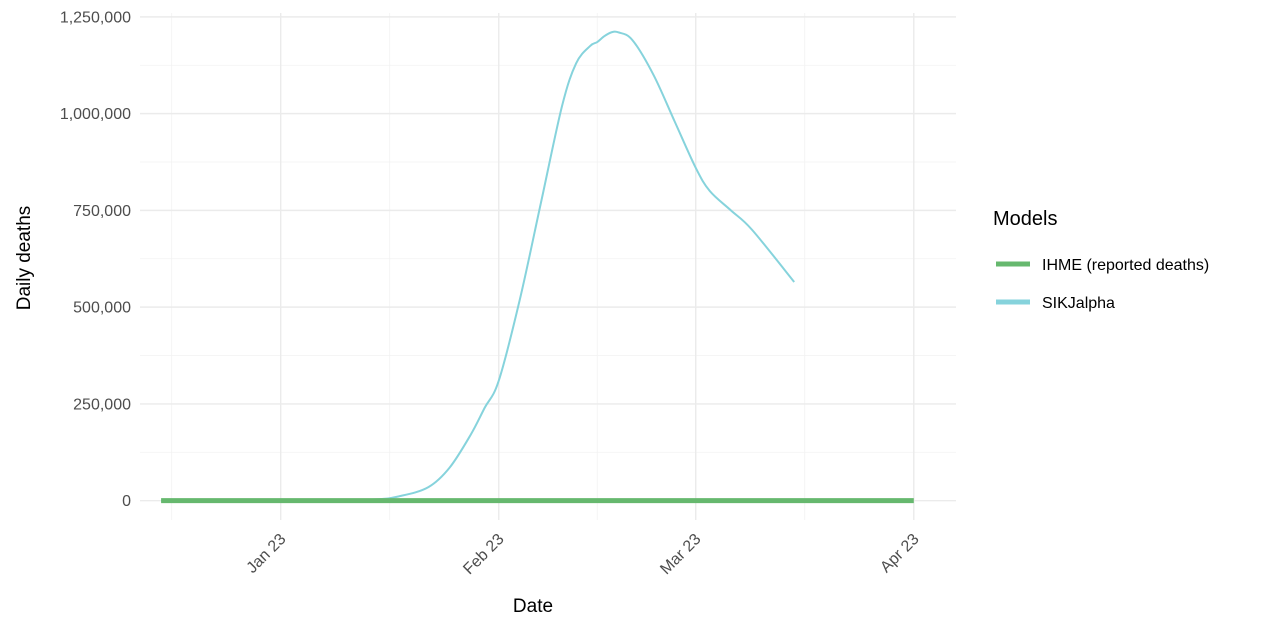  Describe the element at coordinates (102, 404) in the screenshot. I see `y-tick-label: 250,000` at that location.